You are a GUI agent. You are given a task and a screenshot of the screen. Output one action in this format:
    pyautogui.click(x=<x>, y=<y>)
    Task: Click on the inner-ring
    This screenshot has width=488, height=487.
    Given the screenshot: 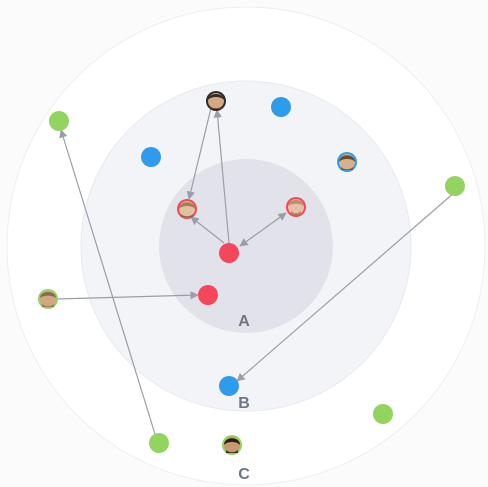 What is the action you would take?
    pyautogui.click(x=246, y=246)
    